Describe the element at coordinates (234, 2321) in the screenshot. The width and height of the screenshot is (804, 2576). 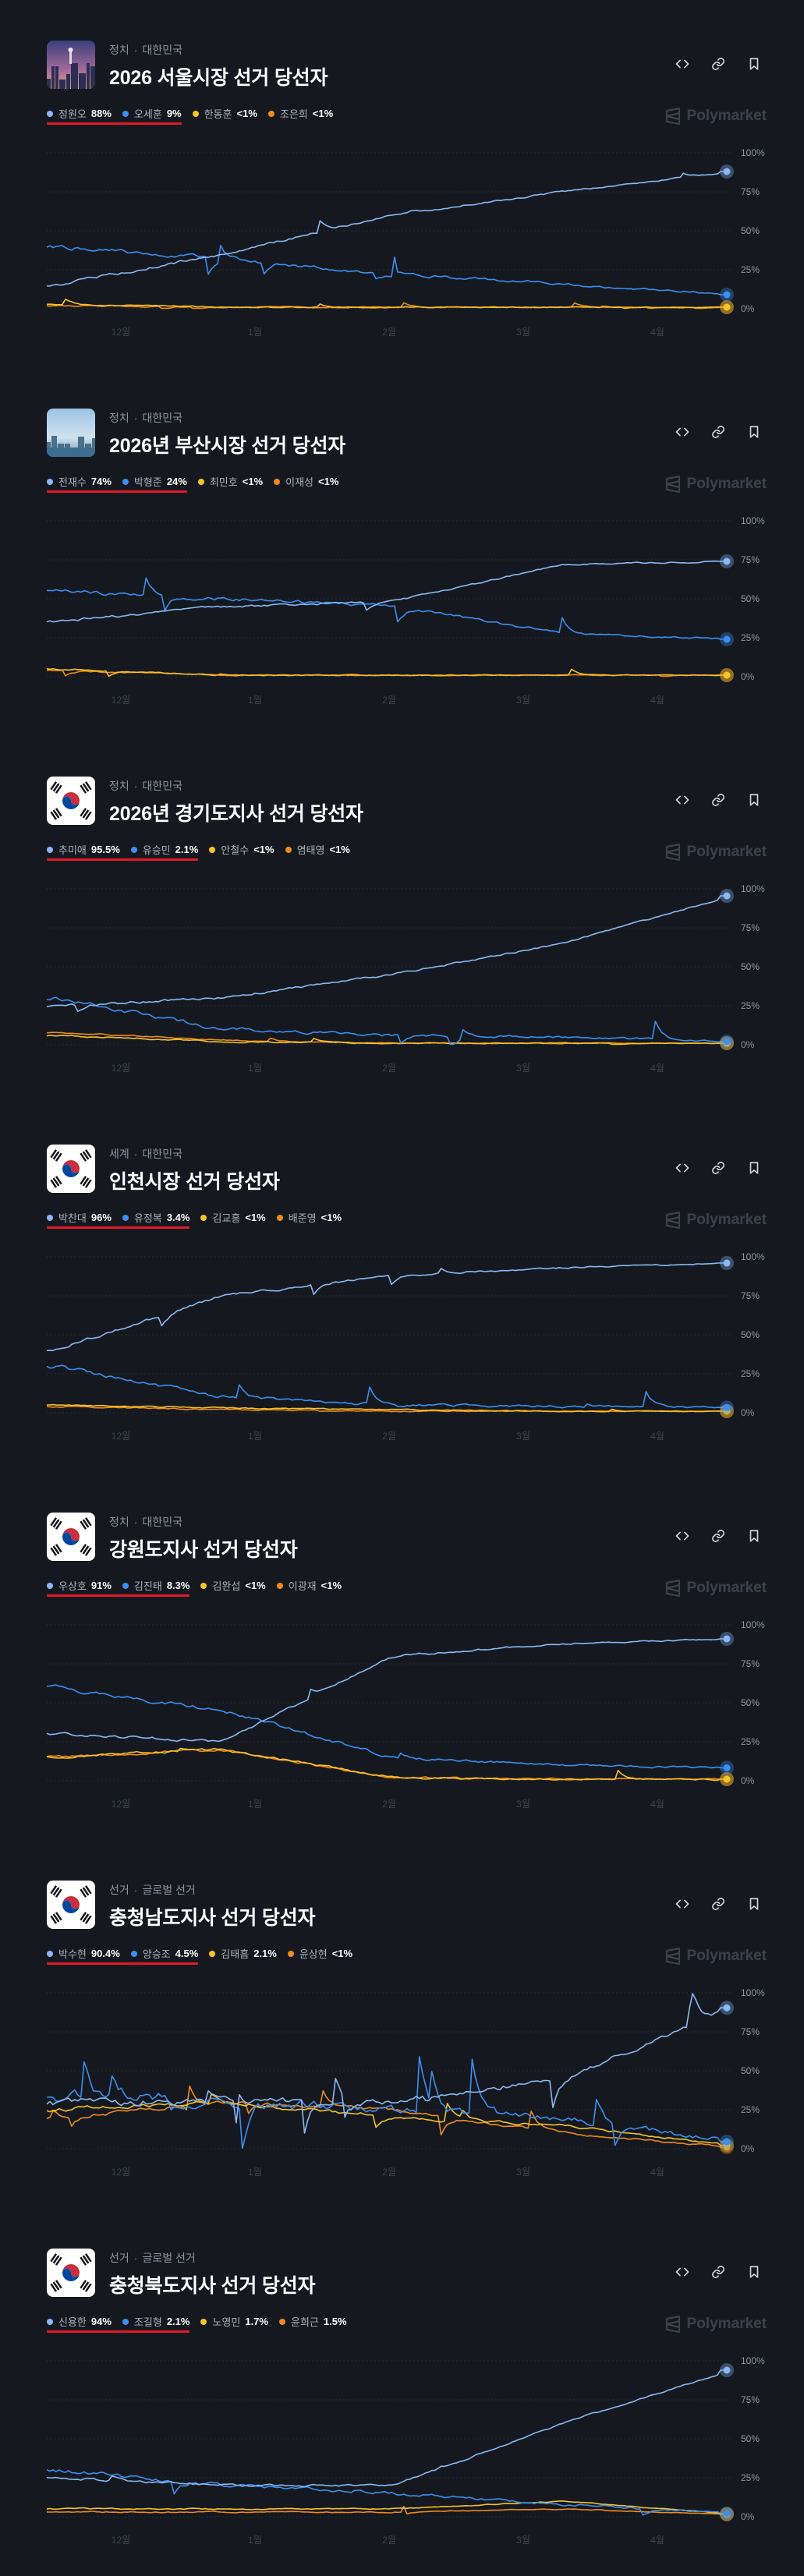
I see `legend-item: 노영민 1.7%` at that location.